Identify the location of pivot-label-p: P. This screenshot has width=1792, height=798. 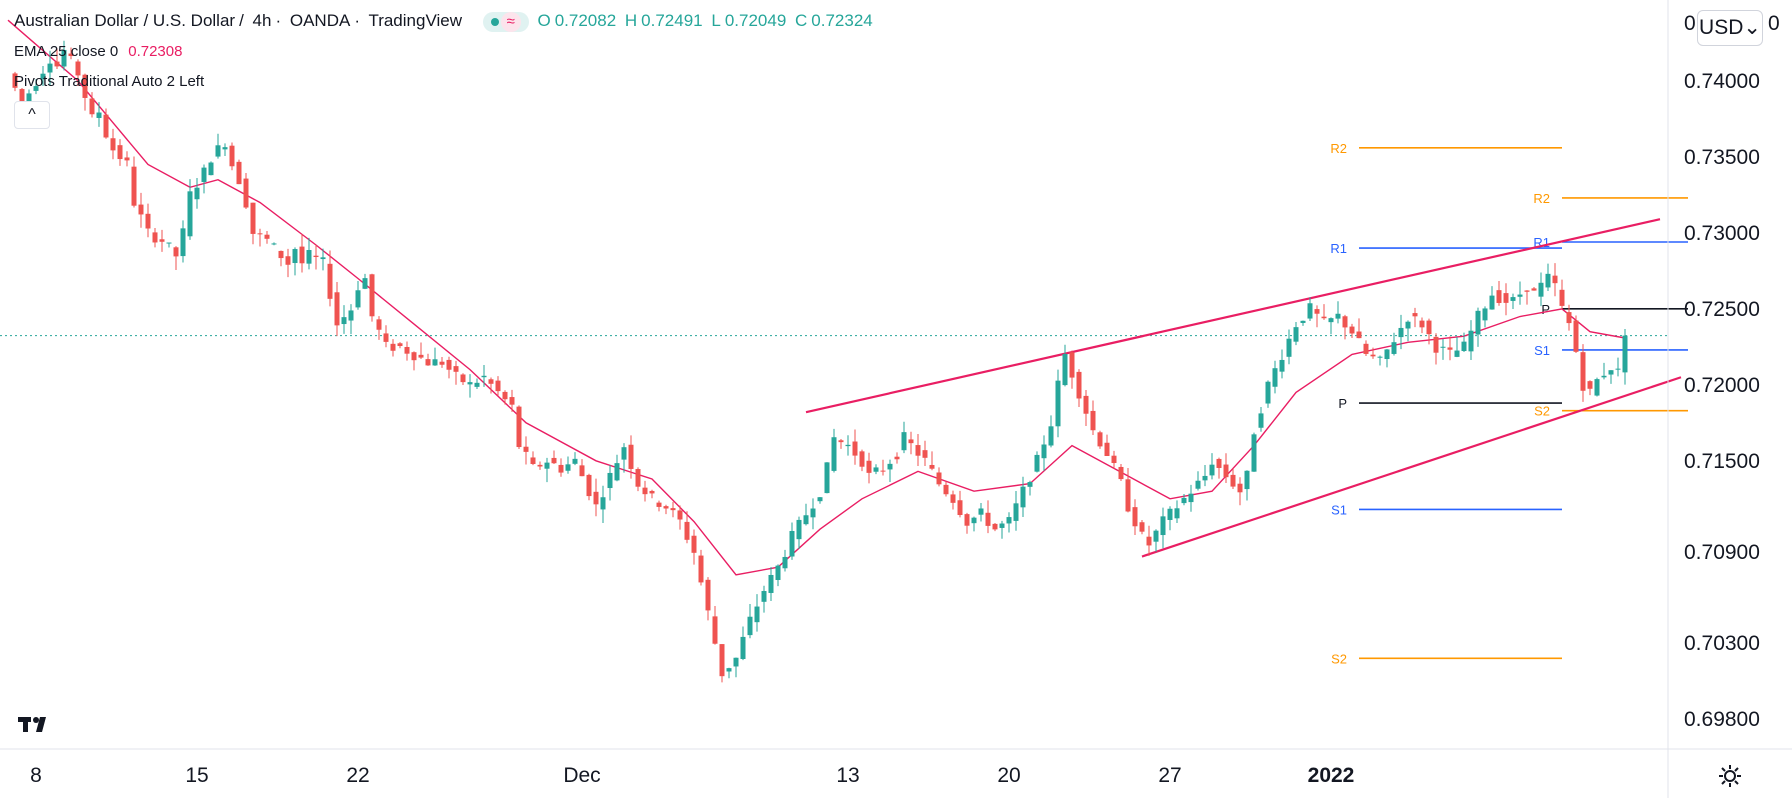
(1342, 403).